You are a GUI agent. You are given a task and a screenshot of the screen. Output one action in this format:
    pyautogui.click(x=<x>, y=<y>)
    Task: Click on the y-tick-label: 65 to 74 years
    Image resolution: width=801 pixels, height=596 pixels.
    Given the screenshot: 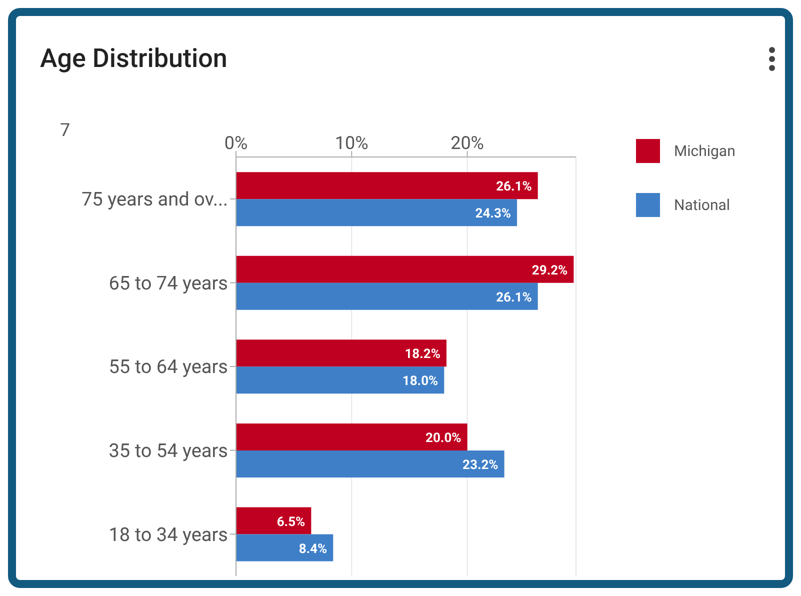 What is the action you would take?
    pyautogui.click(x=168, y=282)
    